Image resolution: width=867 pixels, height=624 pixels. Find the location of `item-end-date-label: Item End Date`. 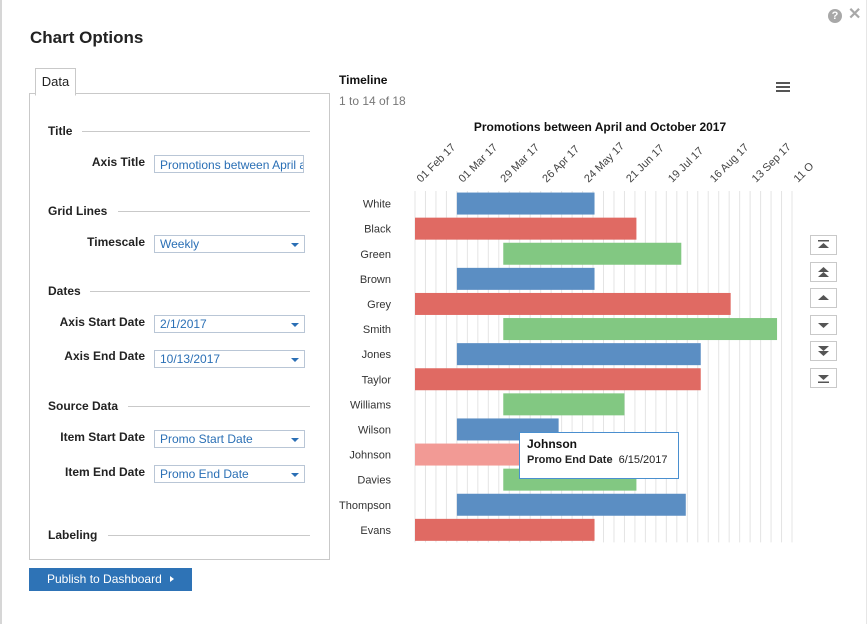

item-end-date-label: Item End Date is located at coordinates (104, 472).